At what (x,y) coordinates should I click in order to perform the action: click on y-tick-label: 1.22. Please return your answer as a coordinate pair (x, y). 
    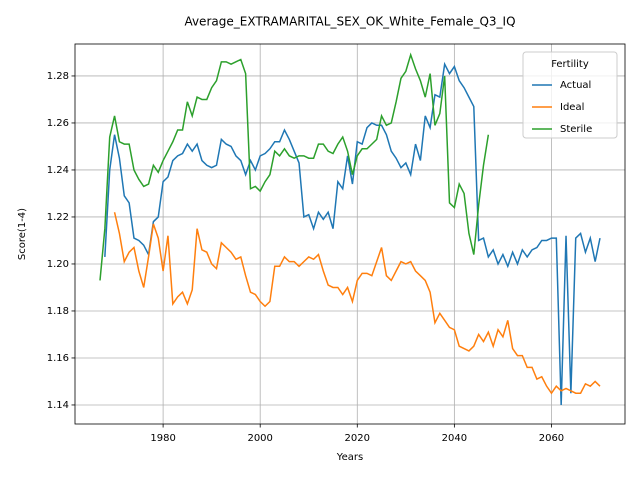
    Looking at the image, I should click on (58, 217).